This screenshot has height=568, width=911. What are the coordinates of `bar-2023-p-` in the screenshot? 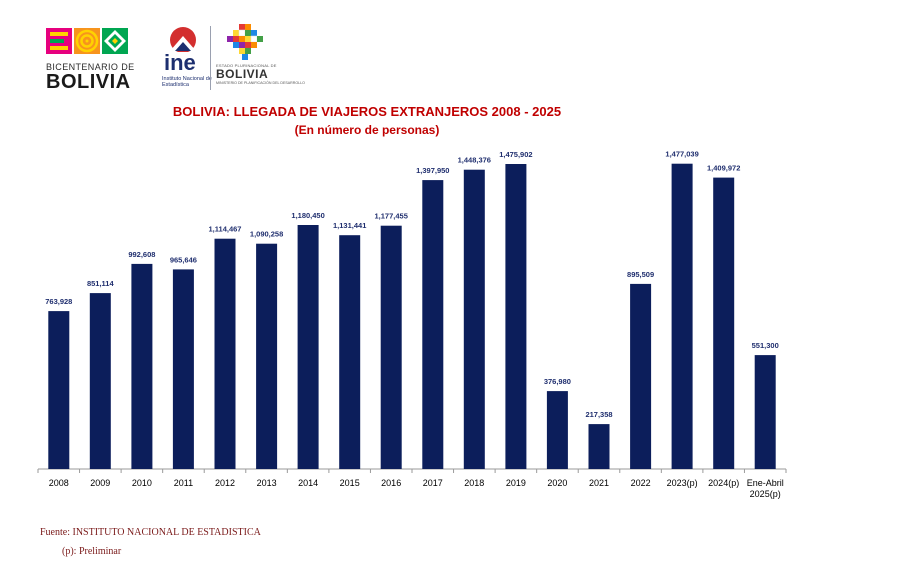 It's located at (682, 316).